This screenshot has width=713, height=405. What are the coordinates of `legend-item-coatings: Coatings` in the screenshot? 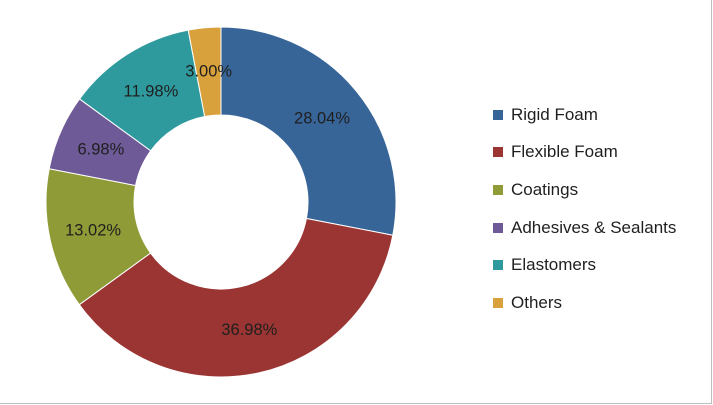 It's located at (584, 190).